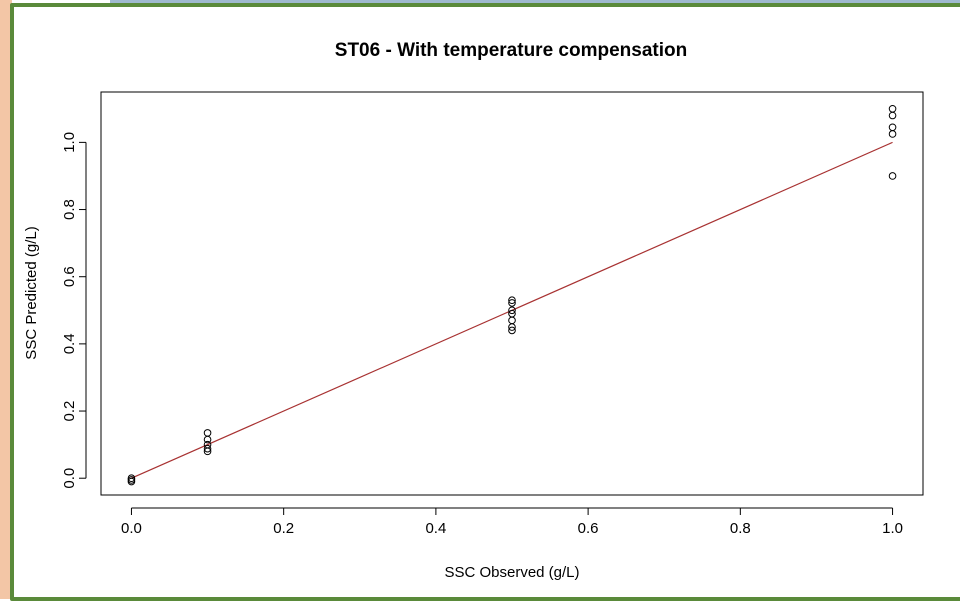 The width and height of the screenshot is (960, 601). Describe the element at coordinates (6, 299) in the screenshot. I see `background-left-panel` at that location.